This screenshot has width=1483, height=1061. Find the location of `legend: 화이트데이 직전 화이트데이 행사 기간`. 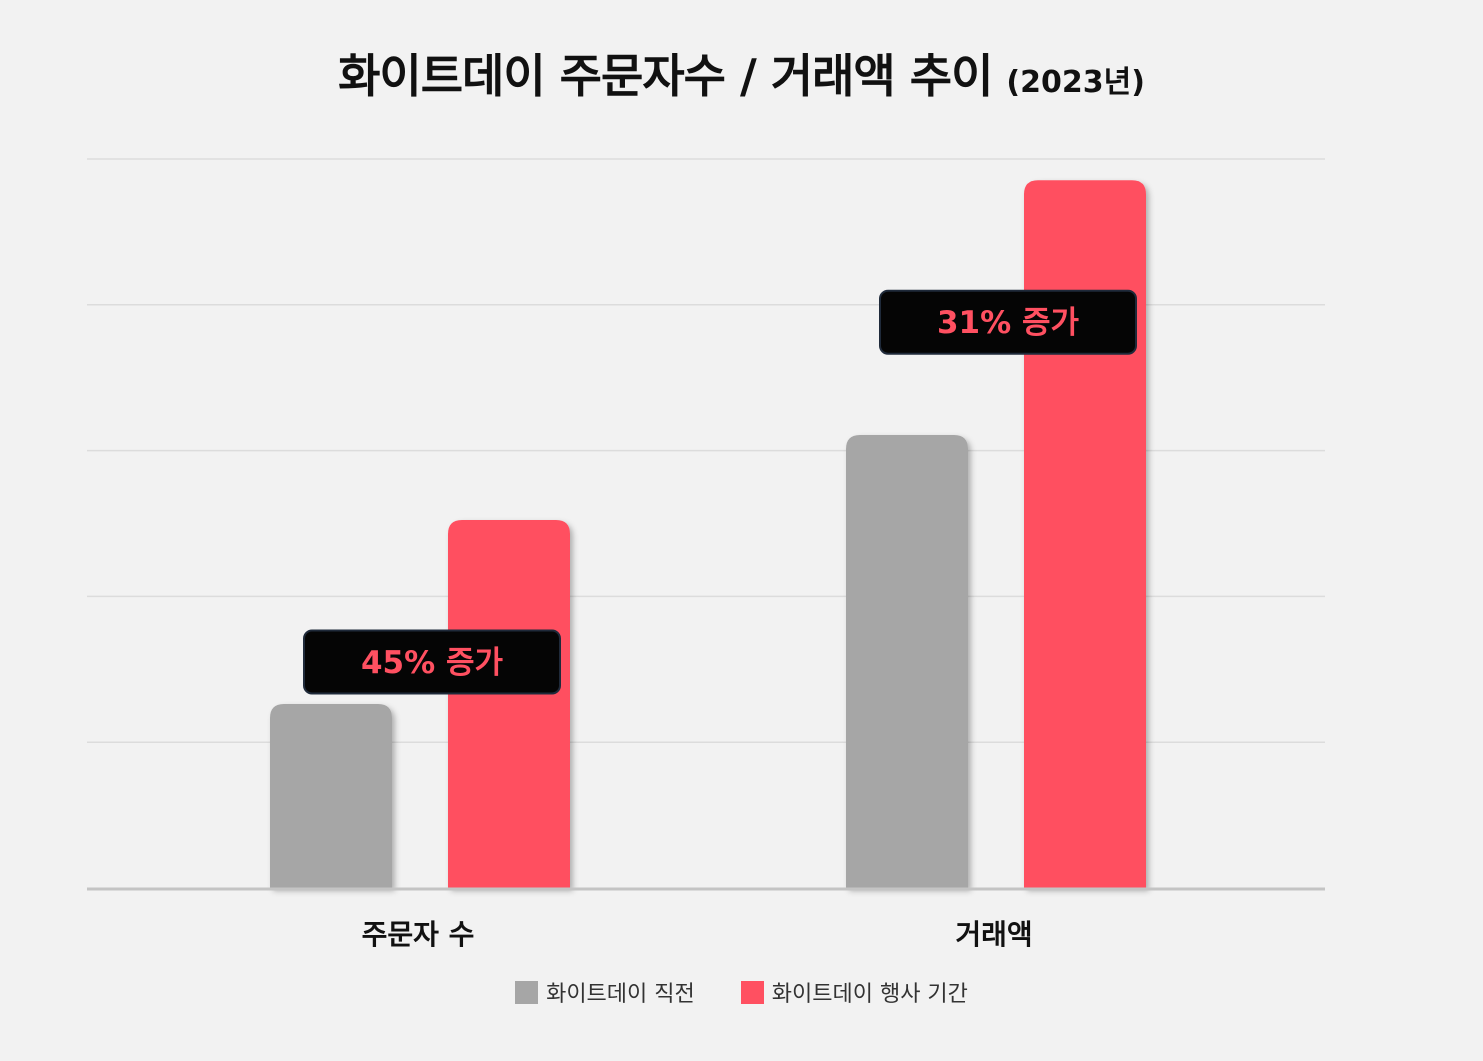

legend: 화이트데이 직전 화이트데이 행사 기간 is located at coordinates (741, 992).